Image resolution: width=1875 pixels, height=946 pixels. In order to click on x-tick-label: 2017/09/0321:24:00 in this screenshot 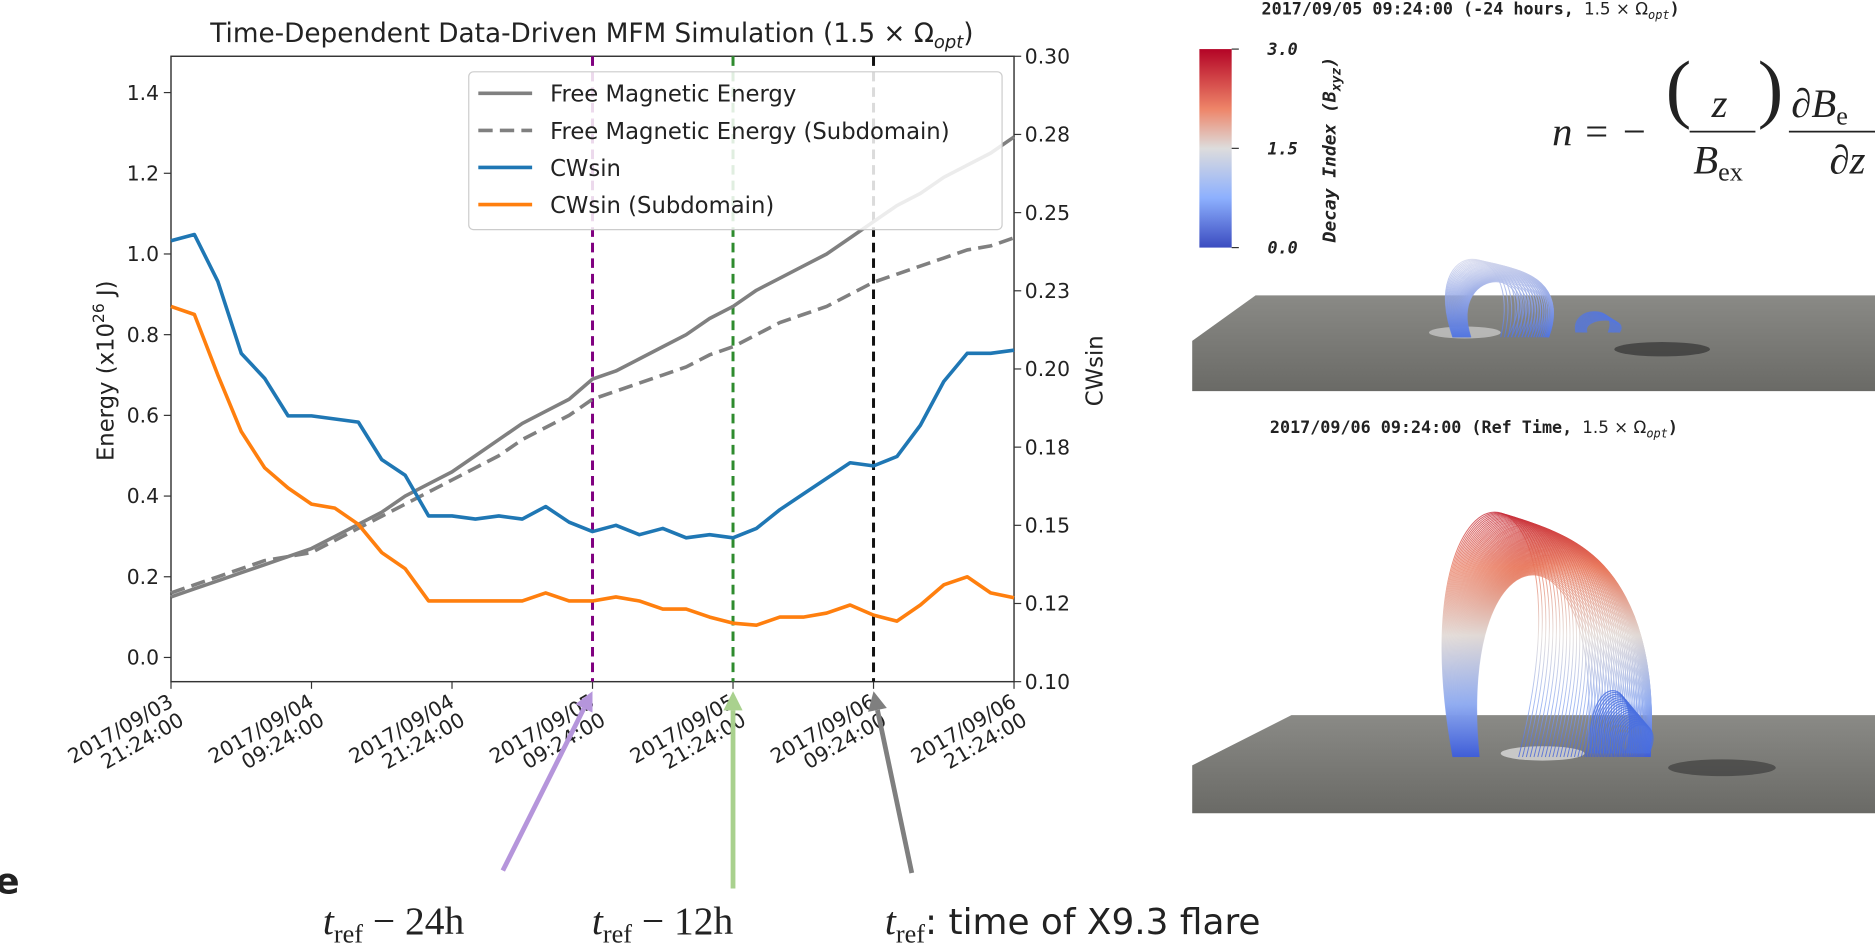, I will do `click(126, 738)`.